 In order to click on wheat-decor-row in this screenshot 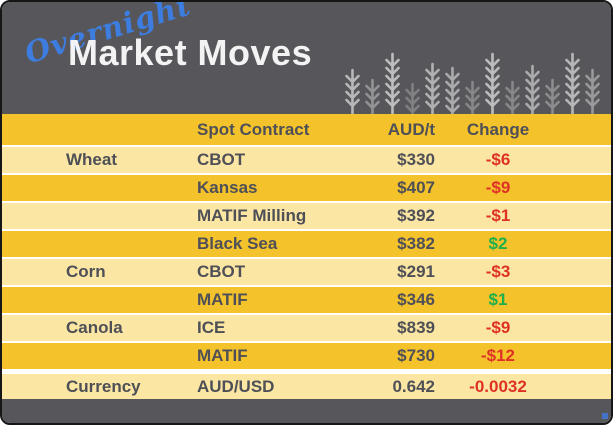, I will do `click(472, 83)`.